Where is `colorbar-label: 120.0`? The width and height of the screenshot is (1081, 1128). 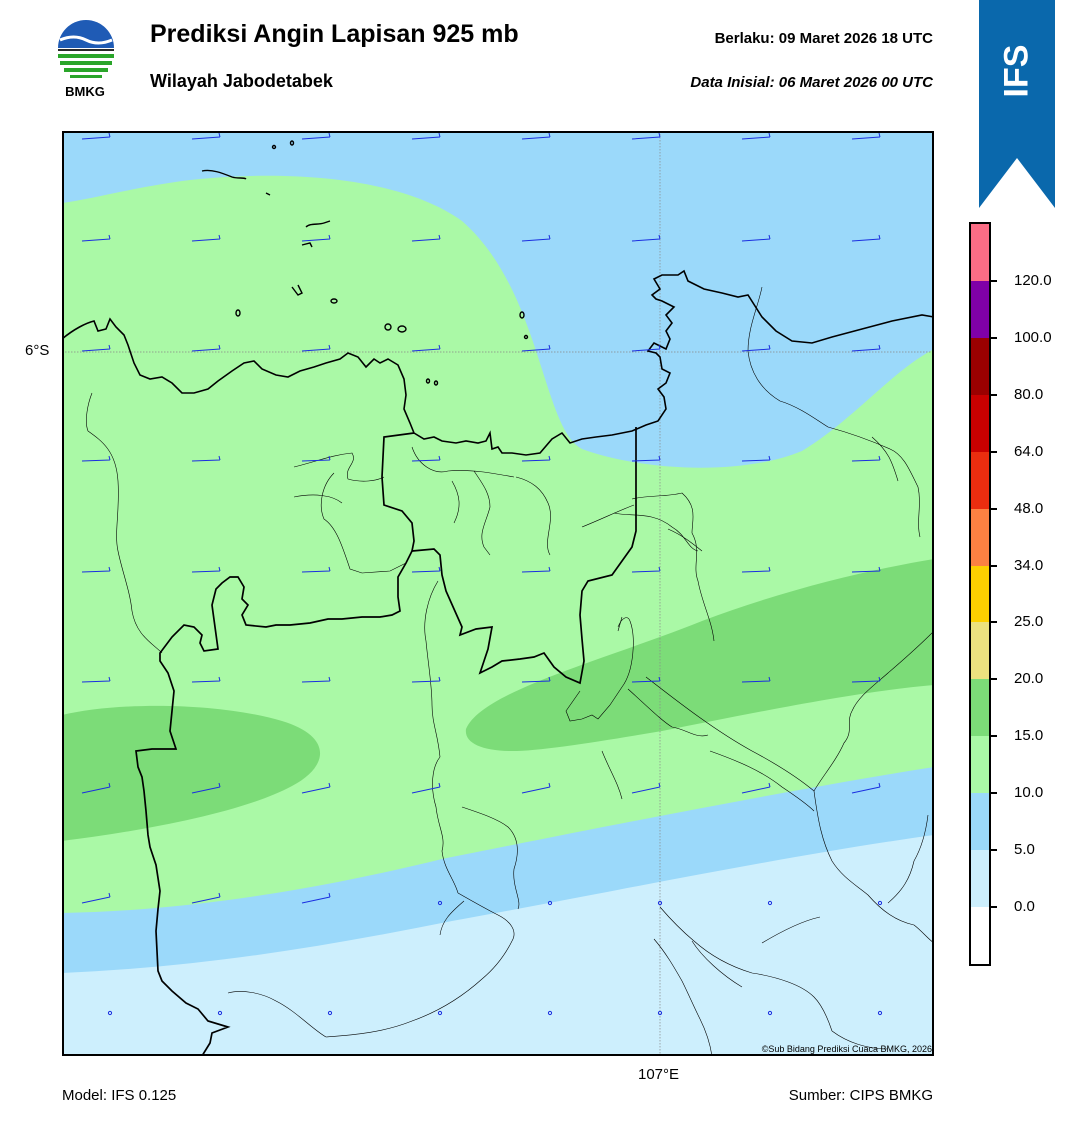
colorbar-label: 120.0 is located at coordinates (1033, 280).